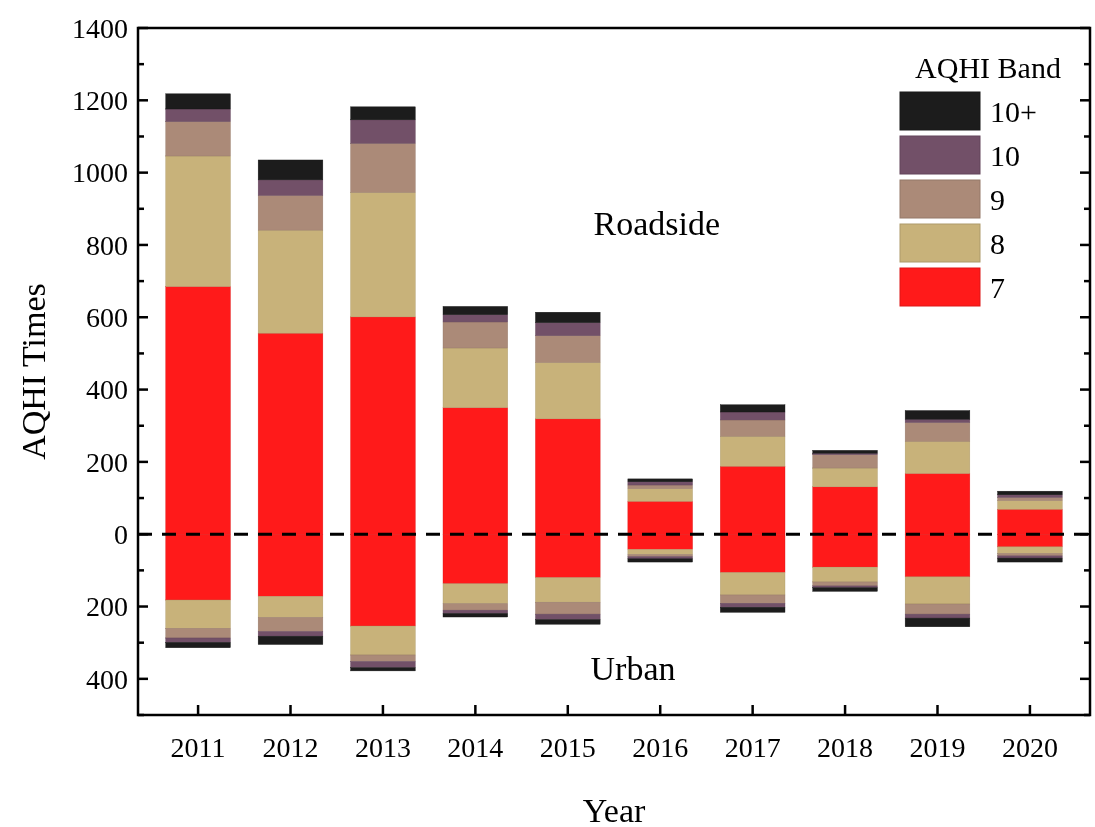 The width and height of the screenshot is (1095, 827). Describe the element at coordinates (198, 747) in the screenshot. I see `x-tick-label: 2011` at that location.